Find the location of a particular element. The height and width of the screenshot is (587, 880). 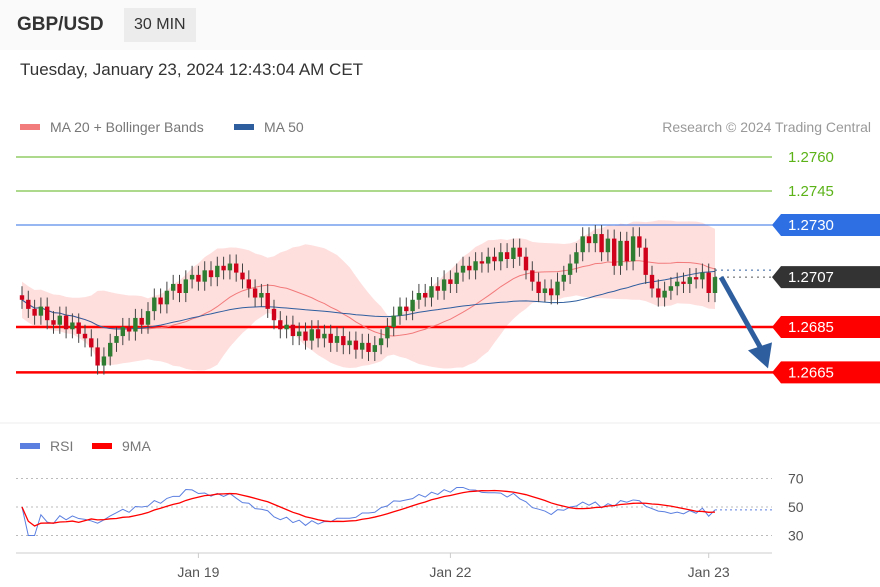

level-label-1.2685: 1.2685 is located at coordinates (811, 327).